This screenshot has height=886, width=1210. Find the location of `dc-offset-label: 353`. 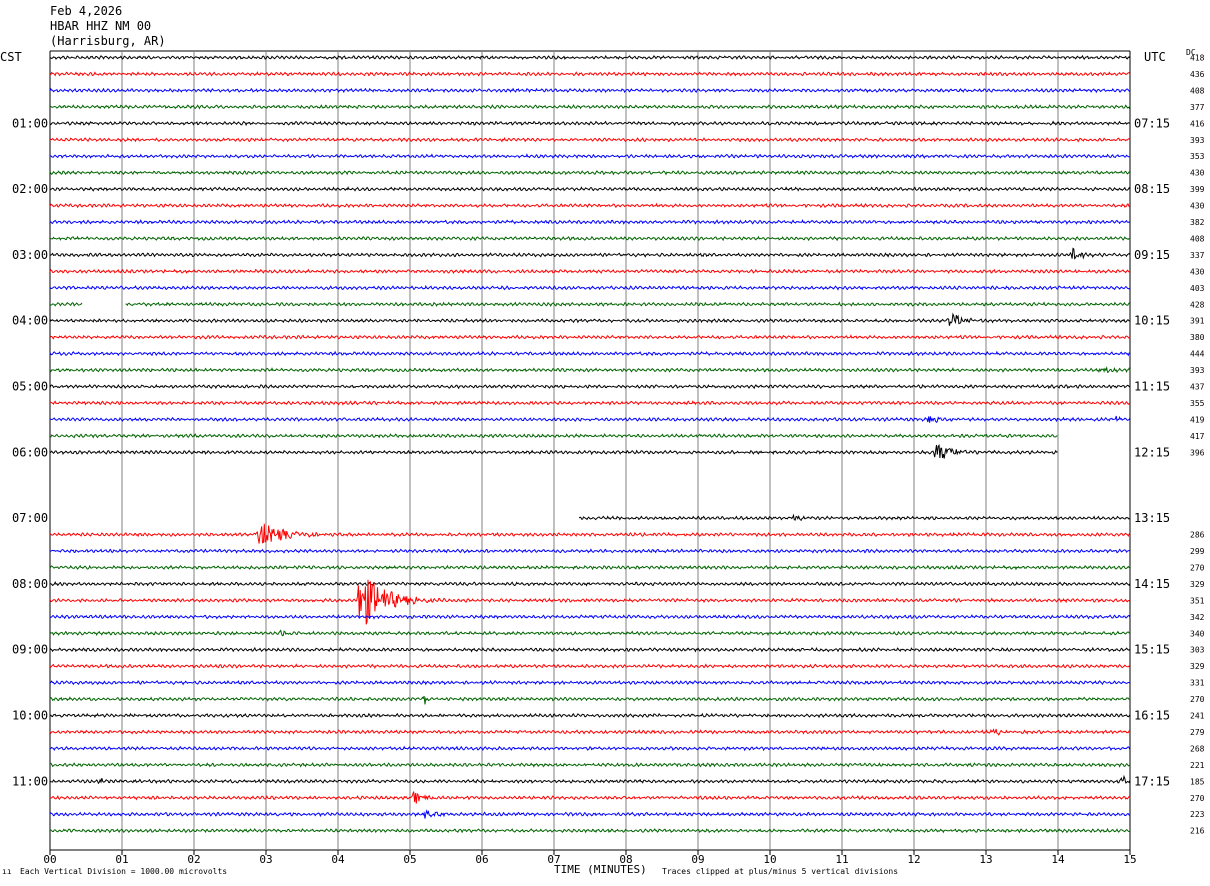

dc-offset-label: 353 is located at coordinates (1197, 156).